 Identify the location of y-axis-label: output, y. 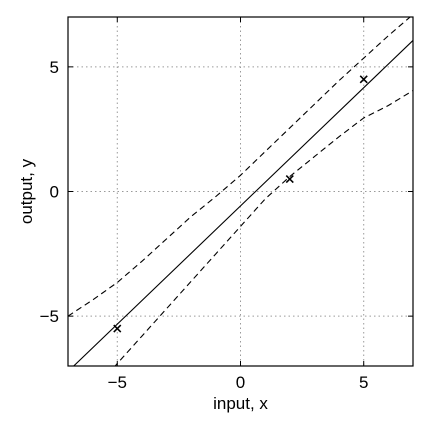
(26, 191).